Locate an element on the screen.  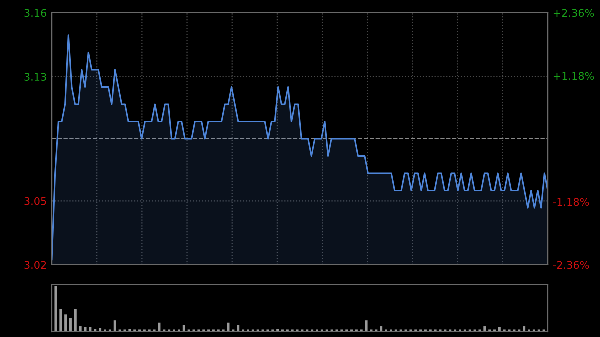
y2-tick-label: -1.18% is located at coordinates (571, 202).